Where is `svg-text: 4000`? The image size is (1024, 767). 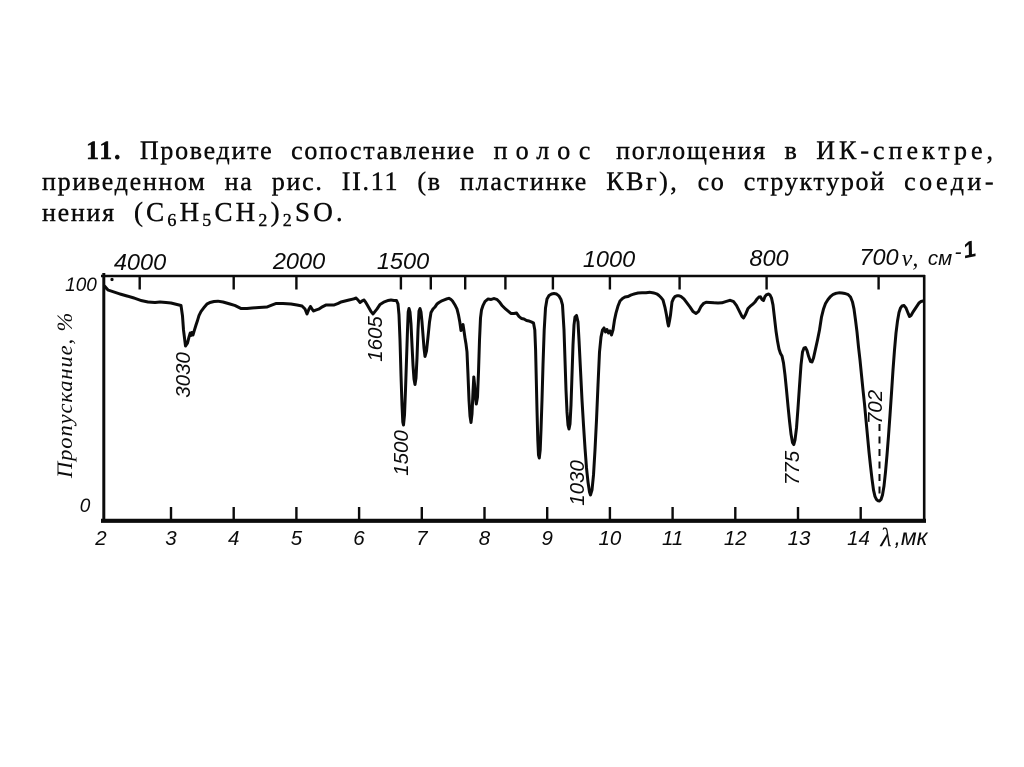
svg-text: 4000 is located at coordinates (140, 262).